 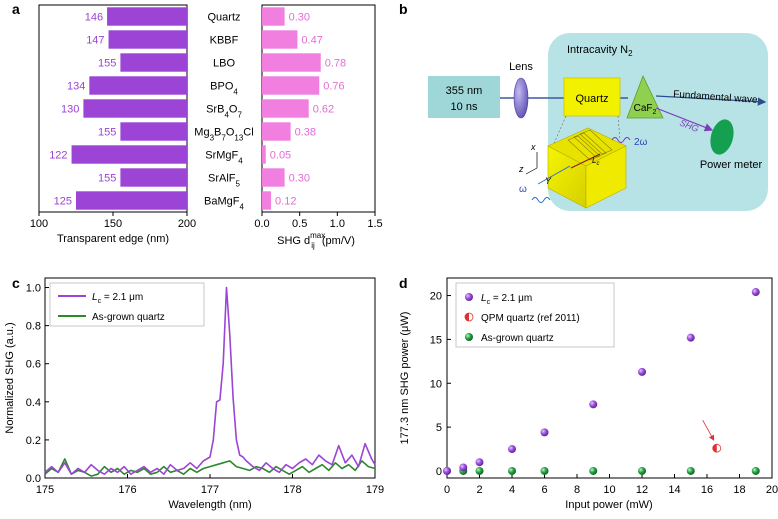 I want to click on x-tick-label: 175, so click(x=45, y=490).